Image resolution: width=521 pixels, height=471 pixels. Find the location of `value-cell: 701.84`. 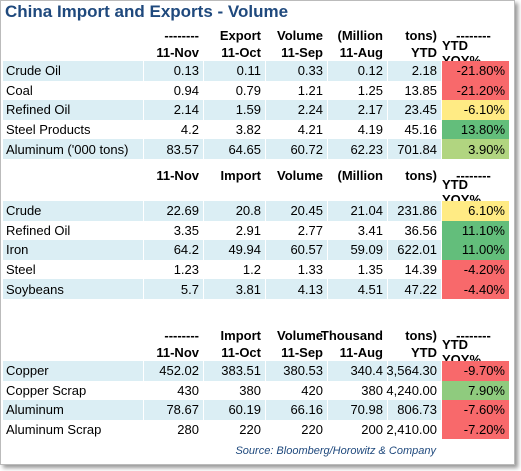

value-cell: 701.84 is located at coordinates (414, 149).